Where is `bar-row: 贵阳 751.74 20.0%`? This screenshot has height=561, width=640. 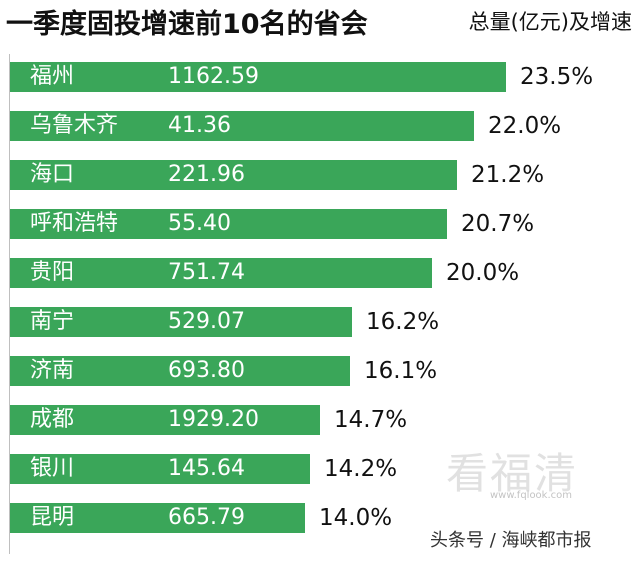 bar-row: 贵阳 751.74 20.0% is located at coordinates (320, 273).